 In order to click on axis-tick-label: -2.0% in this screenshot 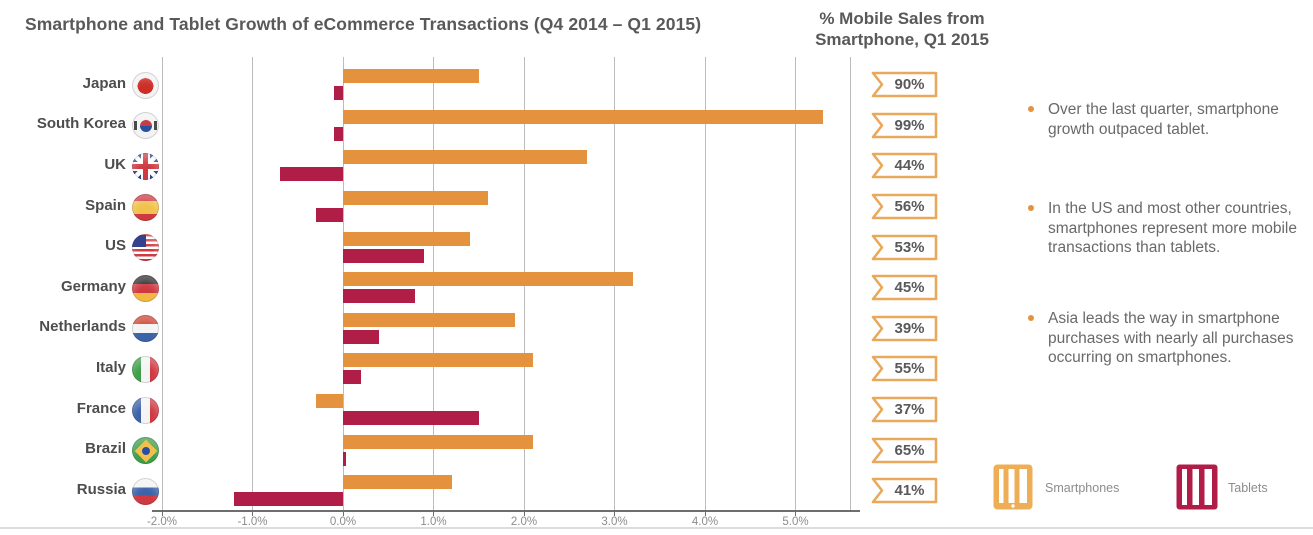, I will do `click(162, 522)`.